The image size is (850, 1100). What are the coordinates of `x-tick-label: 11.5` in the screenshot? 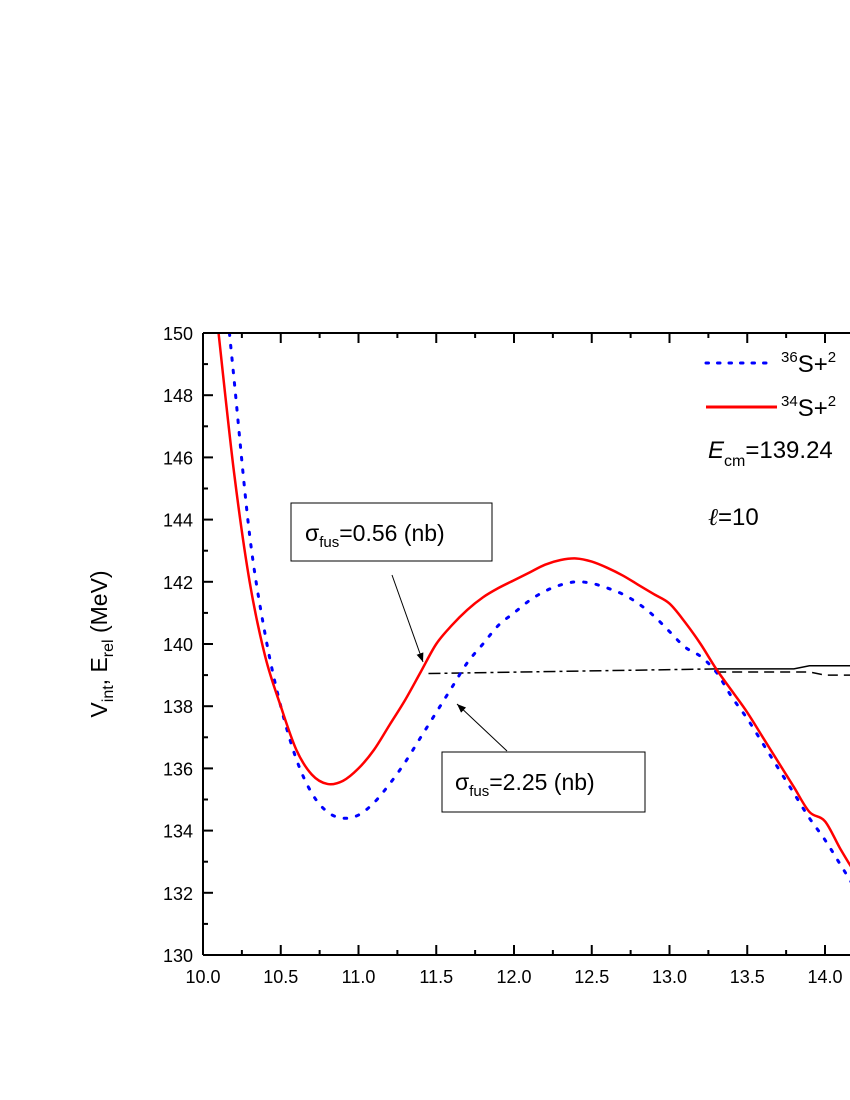 It's located at (436, 977).